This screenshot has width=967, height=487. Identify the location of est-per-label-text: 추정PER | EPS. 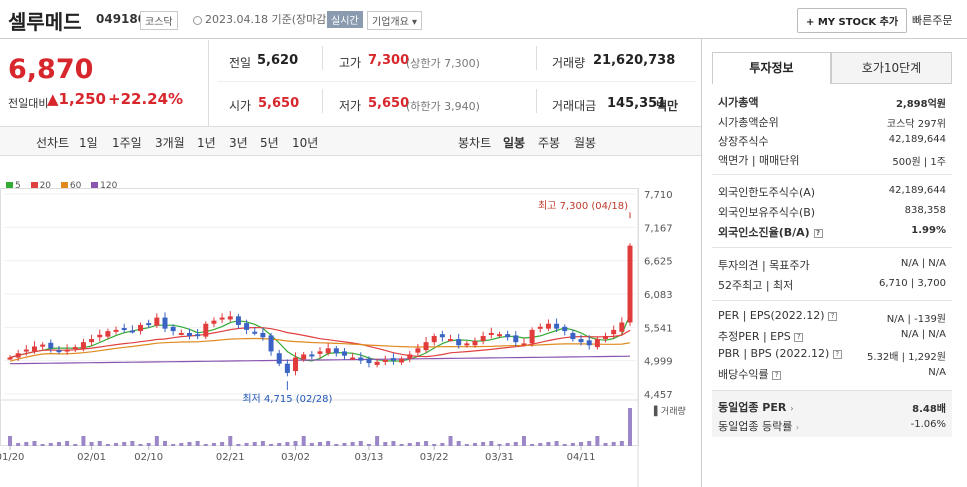
(754, 336).